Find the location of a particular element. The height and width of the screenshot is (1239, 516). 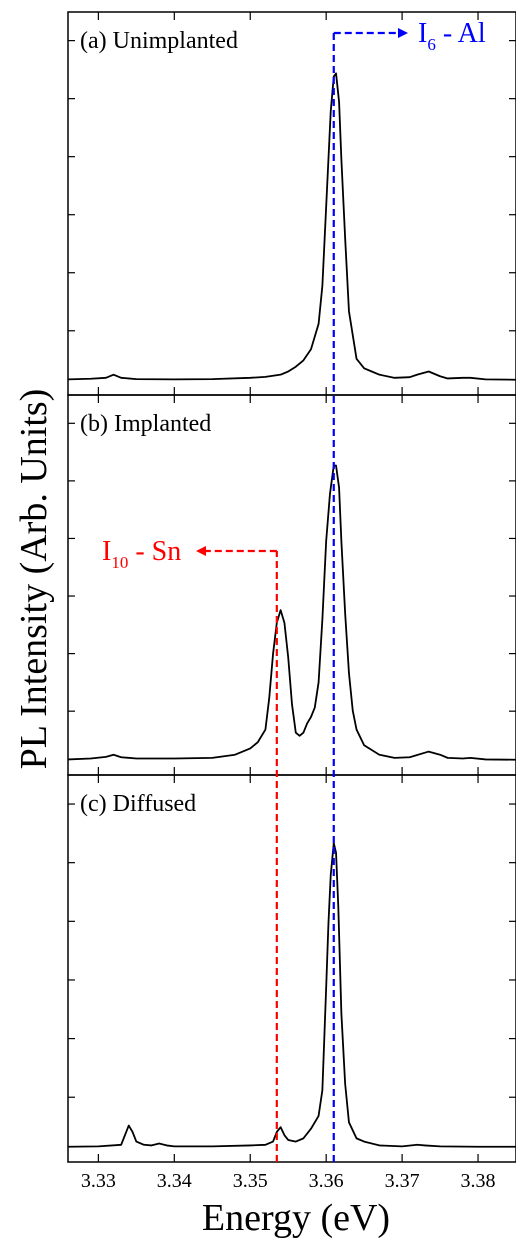

x-tick-label: 3.36 is located at coordinates (326, 1181).